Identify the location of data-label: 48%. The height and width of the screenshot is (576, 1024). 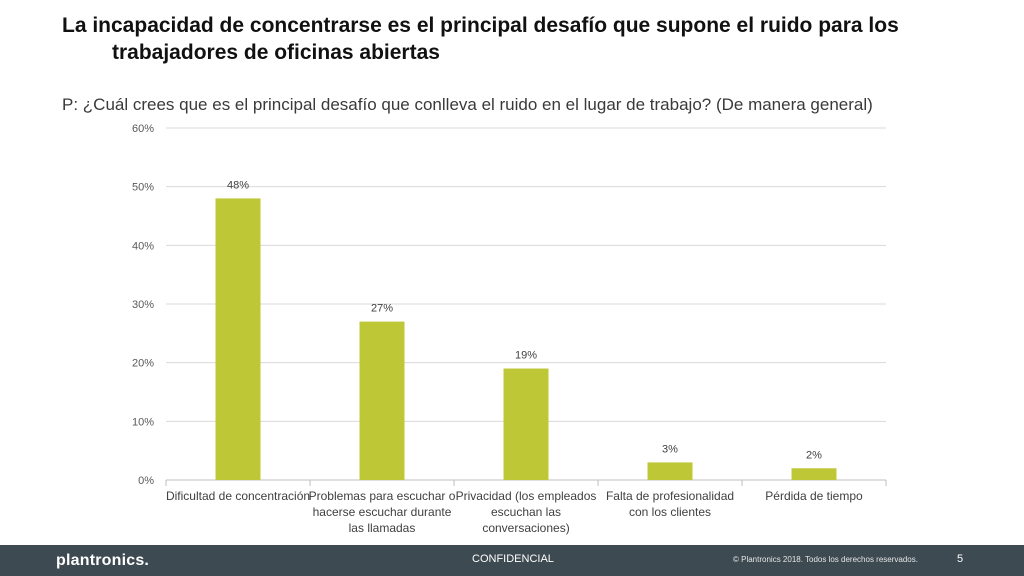
(238, 185).